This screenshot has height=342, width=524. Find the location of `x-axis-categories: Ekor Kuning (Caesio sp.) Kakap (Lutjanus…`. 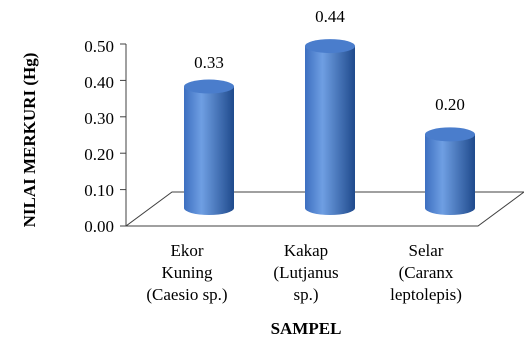

x-axis-categories: Ekor Kuning (Caesio sp.) Kakap (Lutjanus… is located at coordinates (303, 272).